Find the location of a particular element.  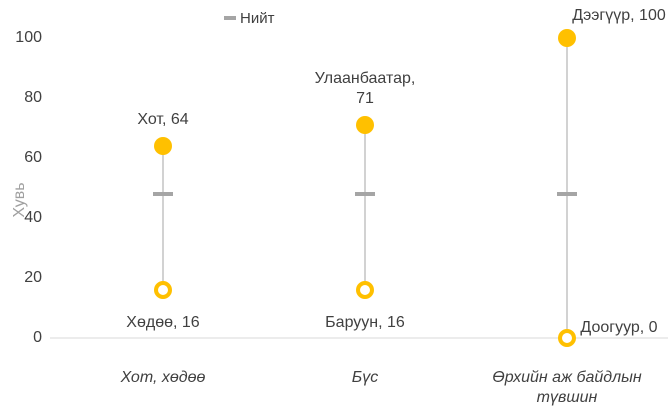

y-tick-label: 20 is located at coordinates (33, 277).